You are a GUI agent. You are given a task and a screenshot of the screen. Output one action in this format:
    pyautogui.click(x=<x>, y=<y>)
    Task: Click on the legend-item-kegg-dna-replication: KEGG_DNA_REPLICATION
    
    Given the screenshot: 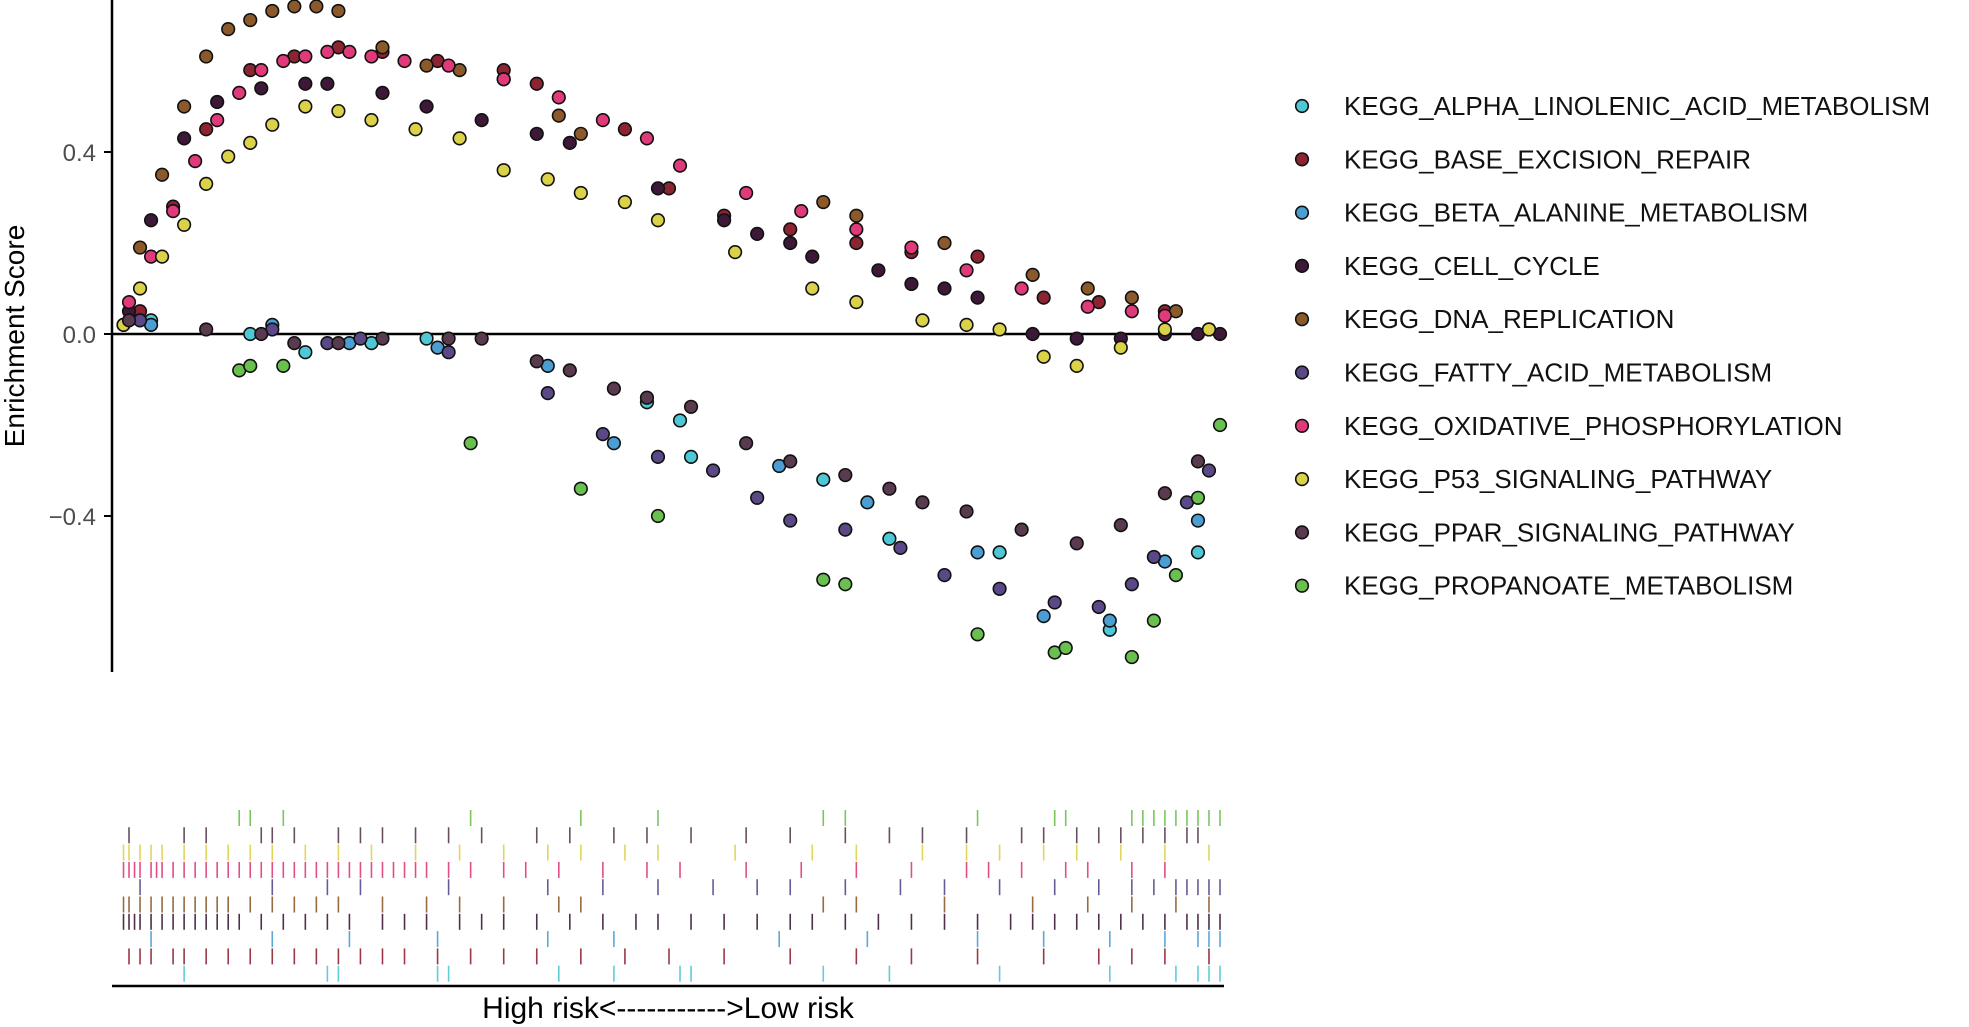 What is the action you would take?
    pyautogui.click(x=1484, y=319)
    